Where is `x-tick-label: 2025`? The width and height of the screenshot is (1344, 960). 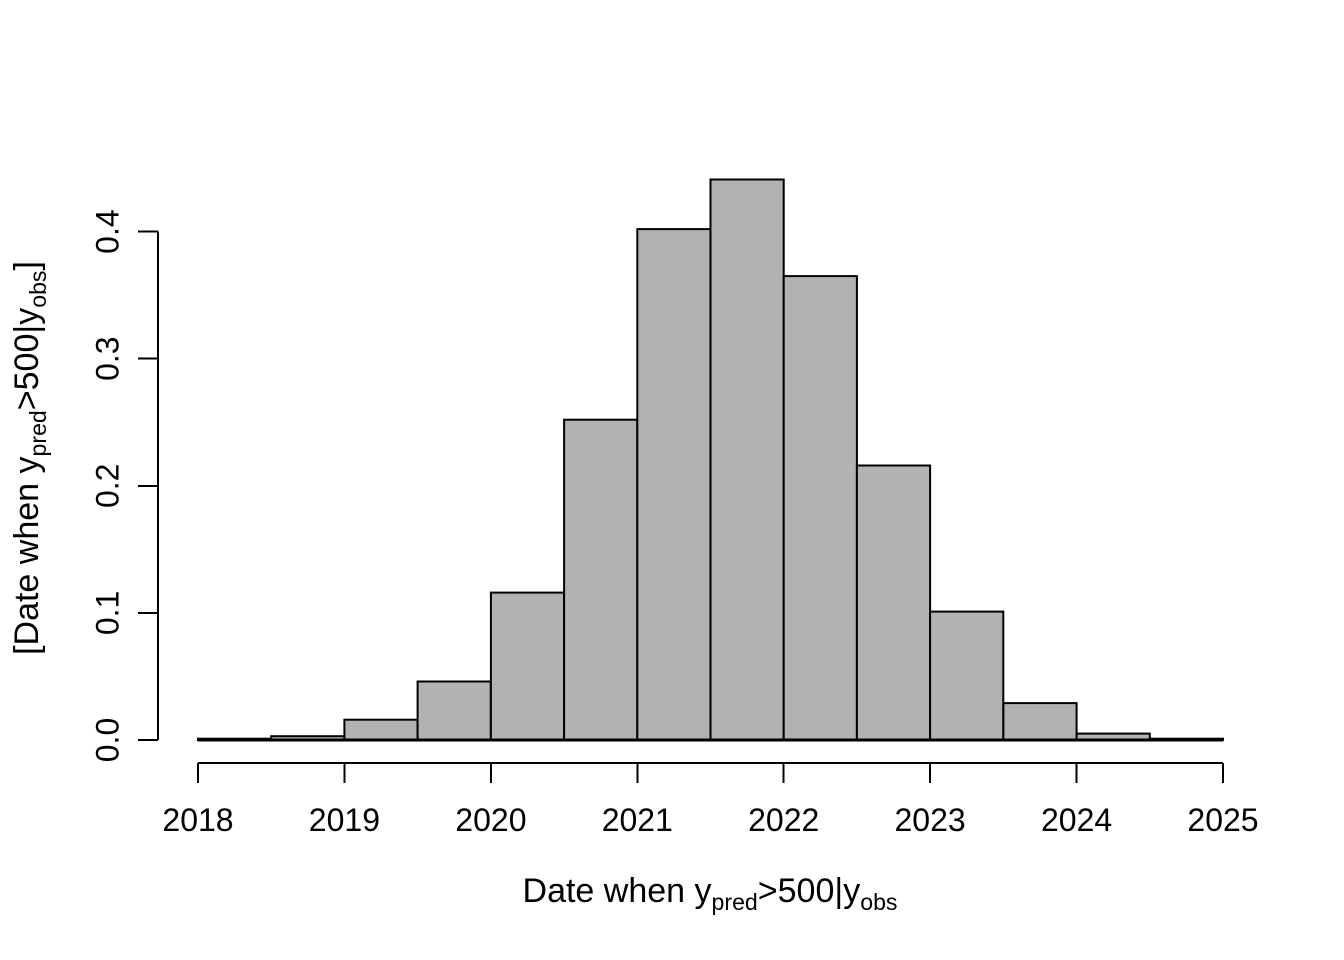
x-tick-label: 2025 is located at coordinates (1222, 820).